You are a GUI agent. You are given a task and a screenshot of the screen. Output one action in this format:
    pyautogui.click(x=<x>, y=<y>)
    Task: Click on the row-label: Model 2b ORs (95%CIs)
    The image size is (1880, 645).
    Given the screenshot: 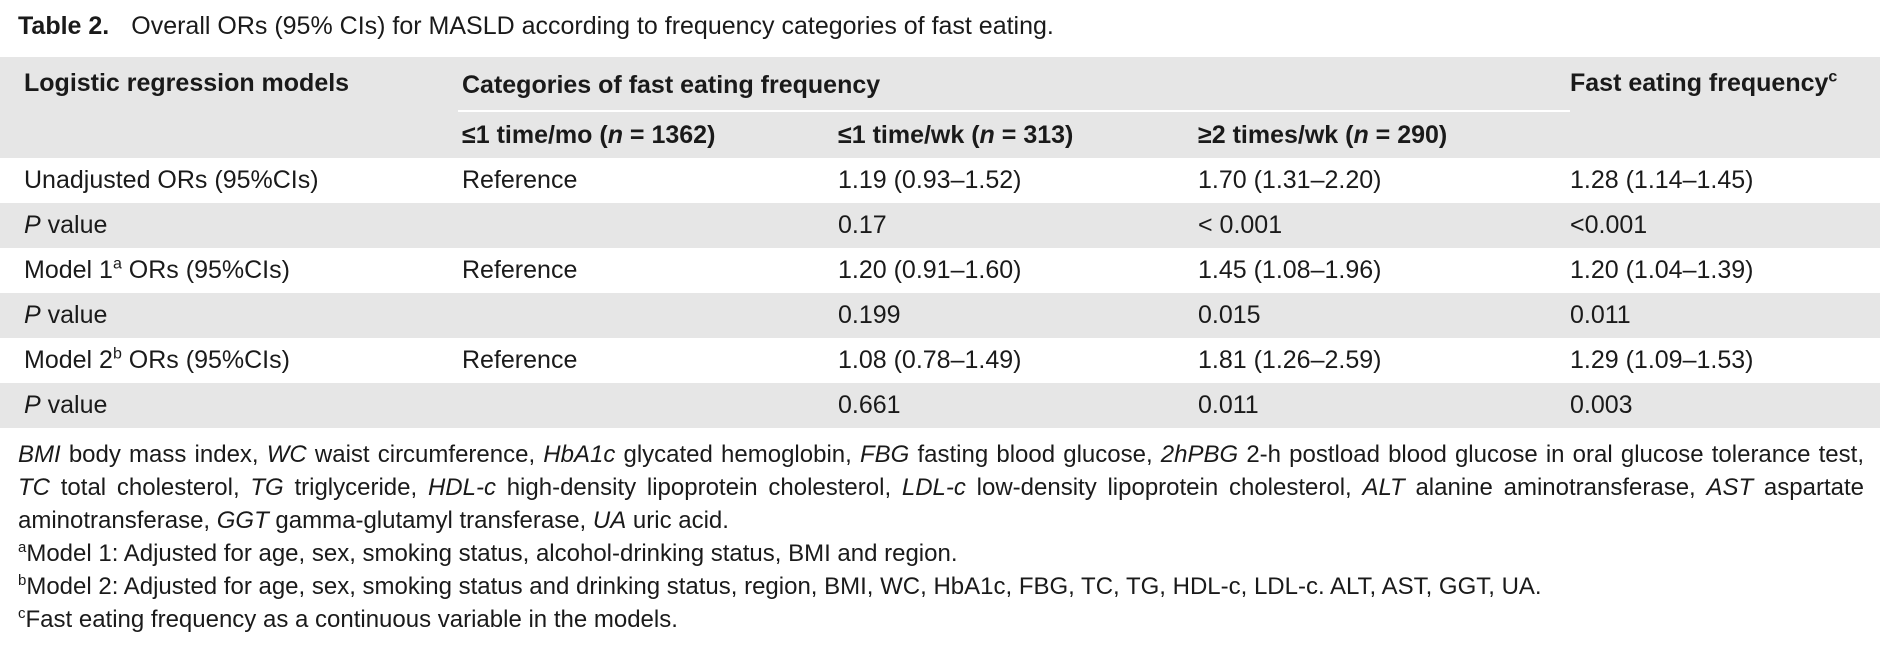 What is the action you would take?
    pyautogui.click(x=157, y=359)
    